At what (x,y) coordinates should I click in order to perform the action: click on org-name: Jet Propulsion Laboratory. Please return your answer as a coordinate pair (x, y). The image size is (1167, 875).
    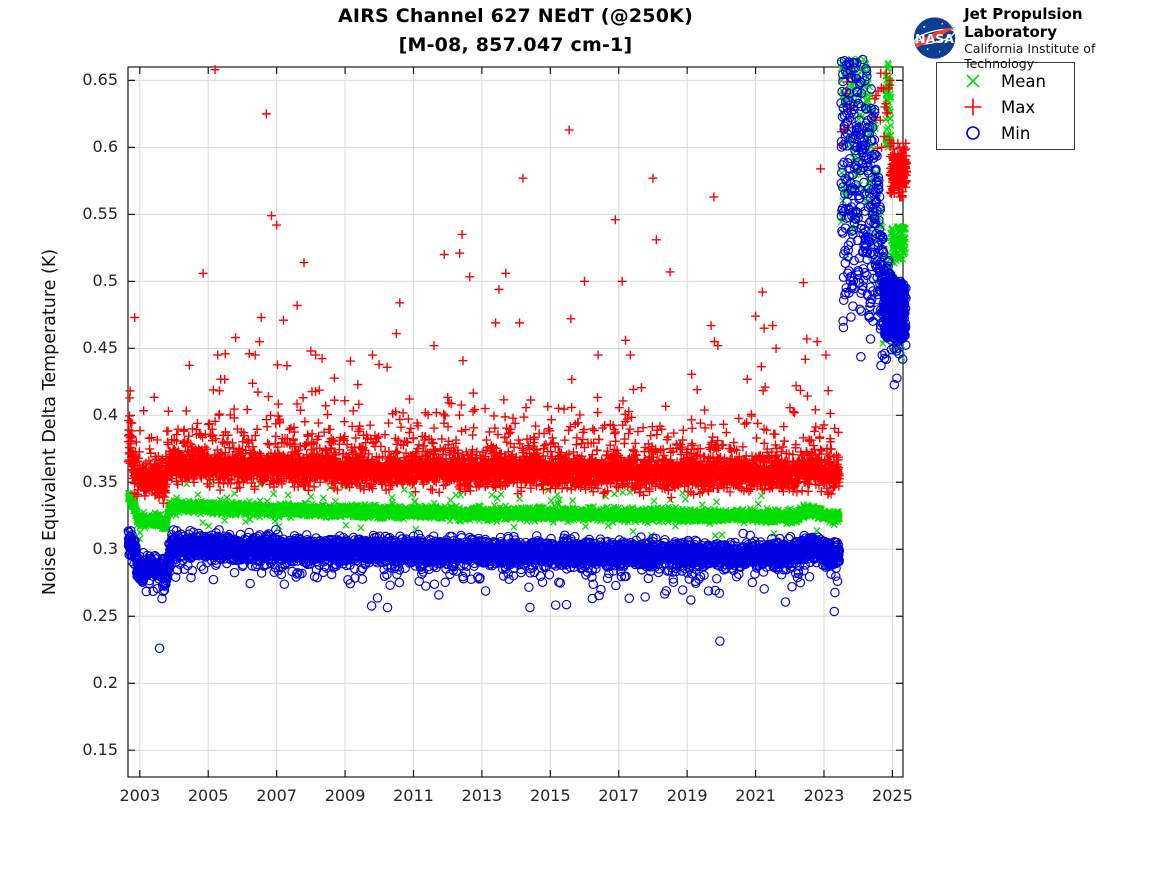
    Looking at the image, I should click on (1023, 23).